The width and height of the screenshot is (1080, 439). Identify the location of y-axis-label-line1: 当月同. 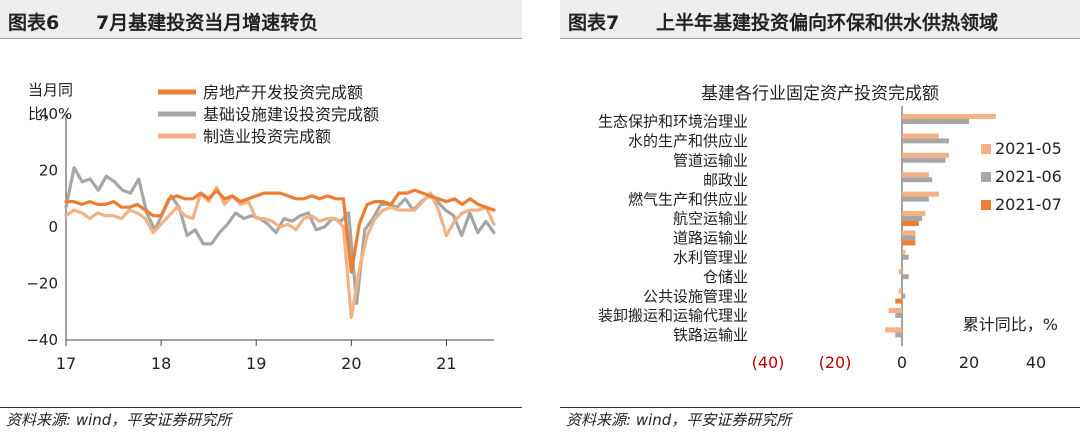
(50, 90).